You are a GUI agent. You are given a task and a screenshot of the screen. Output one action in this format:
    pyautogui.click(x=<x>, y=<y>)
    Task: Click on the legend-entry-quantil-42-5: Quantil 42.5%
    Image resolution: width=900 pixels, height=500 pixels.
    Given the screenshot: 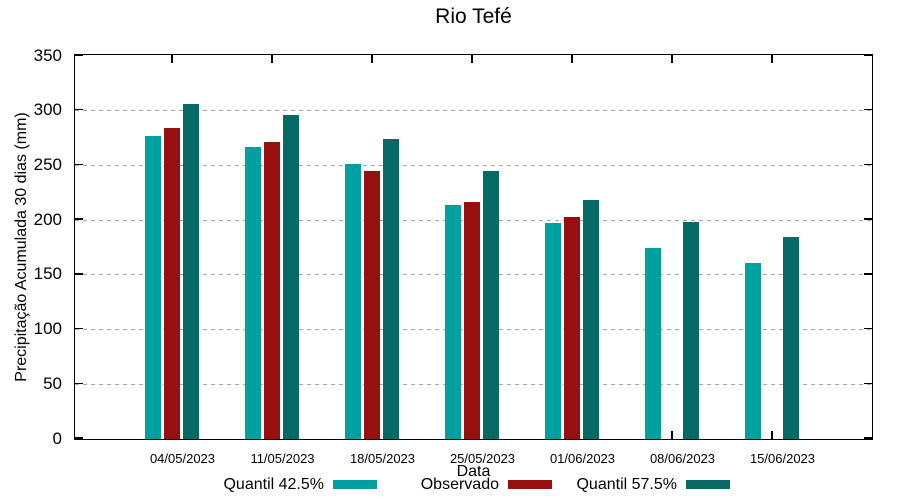 What is the action you would take?
    pyautogui.click(x=300, y=484)
    